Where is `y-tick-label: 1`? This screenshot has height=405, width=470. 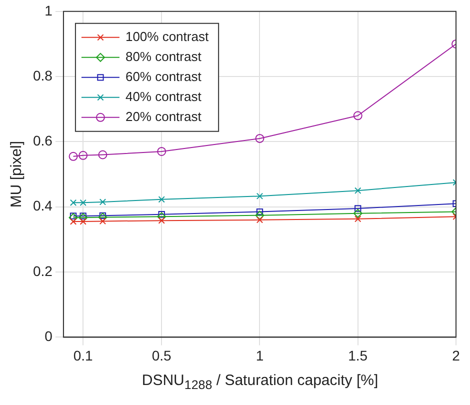
y-tick-label: 1 is located at coordinates (48, 10).